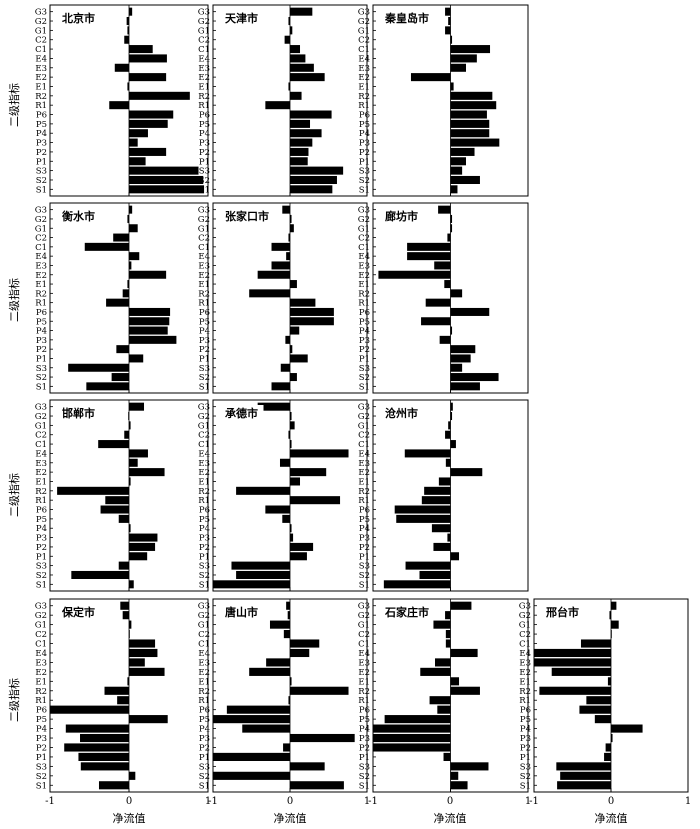 The height and width of the screenshot is (829, 700). What do you see at coordinates (406, 18) in the screenshot?
I see `panel-title: 秦皇岛市` at bounding box center [406, 18].